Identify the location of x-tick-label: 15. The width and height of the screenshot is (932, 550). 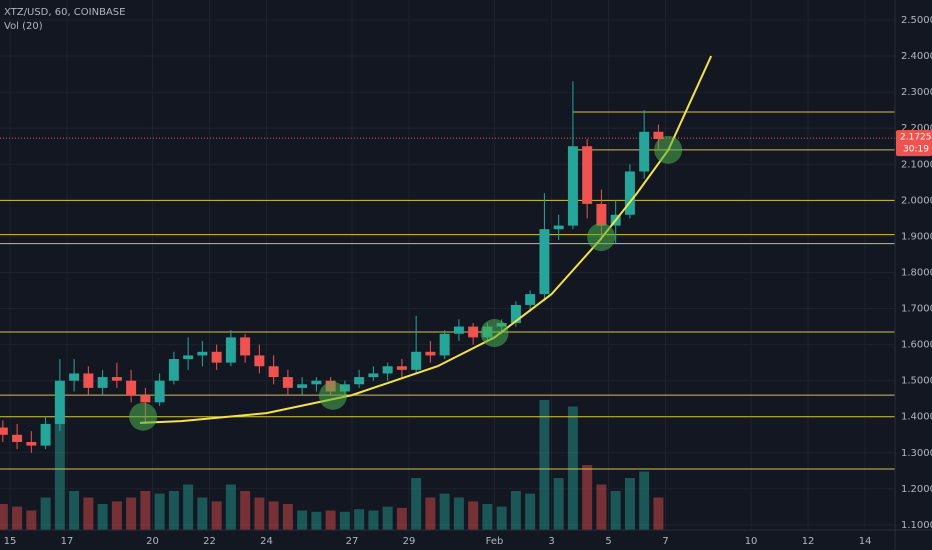
(10, 541).